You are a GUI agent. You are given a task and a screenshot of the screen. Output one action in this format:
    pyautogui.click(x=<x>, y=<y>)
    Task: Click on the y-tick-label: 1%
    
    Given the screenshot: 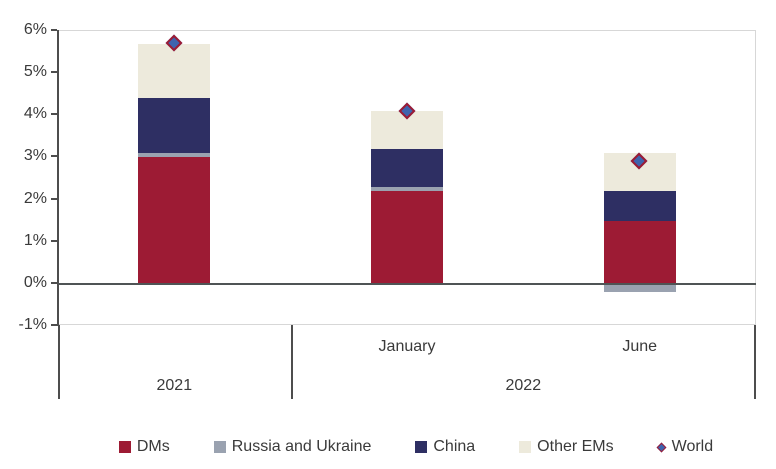 What is the action you would take?
    pyautogui.click(x=35, y=240)
    